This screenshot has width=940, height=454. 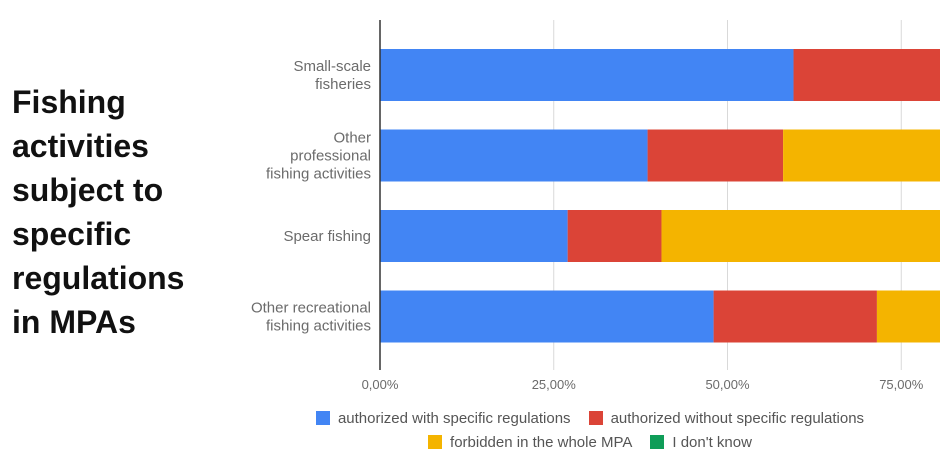 What do you see at coordinates (311, 308) in the screenshot?
I see `category-label: Other recreational` at bounding box center [311, 308].